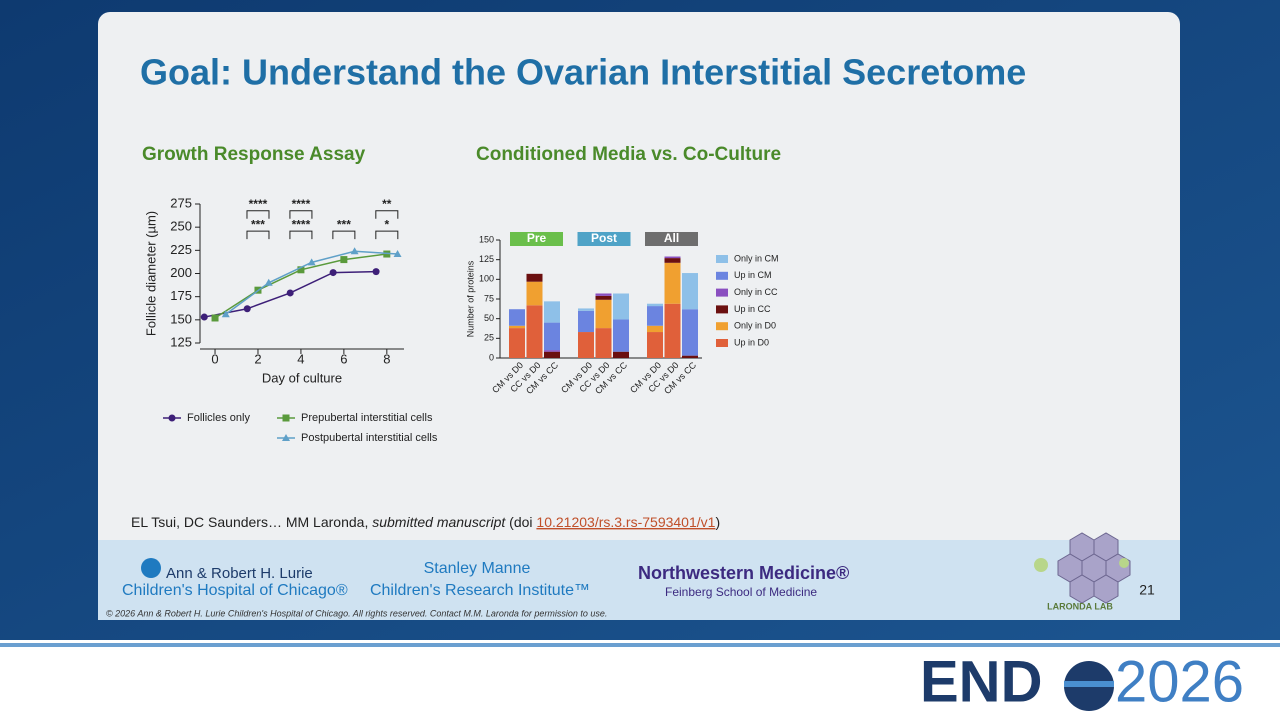  I want to click on chart-title-text: Conditioned Media vs. Co-Culture, so click(628, 154).